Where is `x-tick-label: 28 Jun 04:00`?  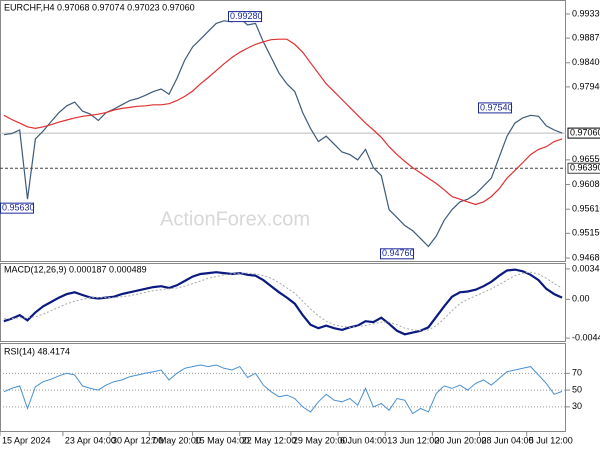 x-tick-label: 28 Jun 04:00 is located at coordinates (508, 440).